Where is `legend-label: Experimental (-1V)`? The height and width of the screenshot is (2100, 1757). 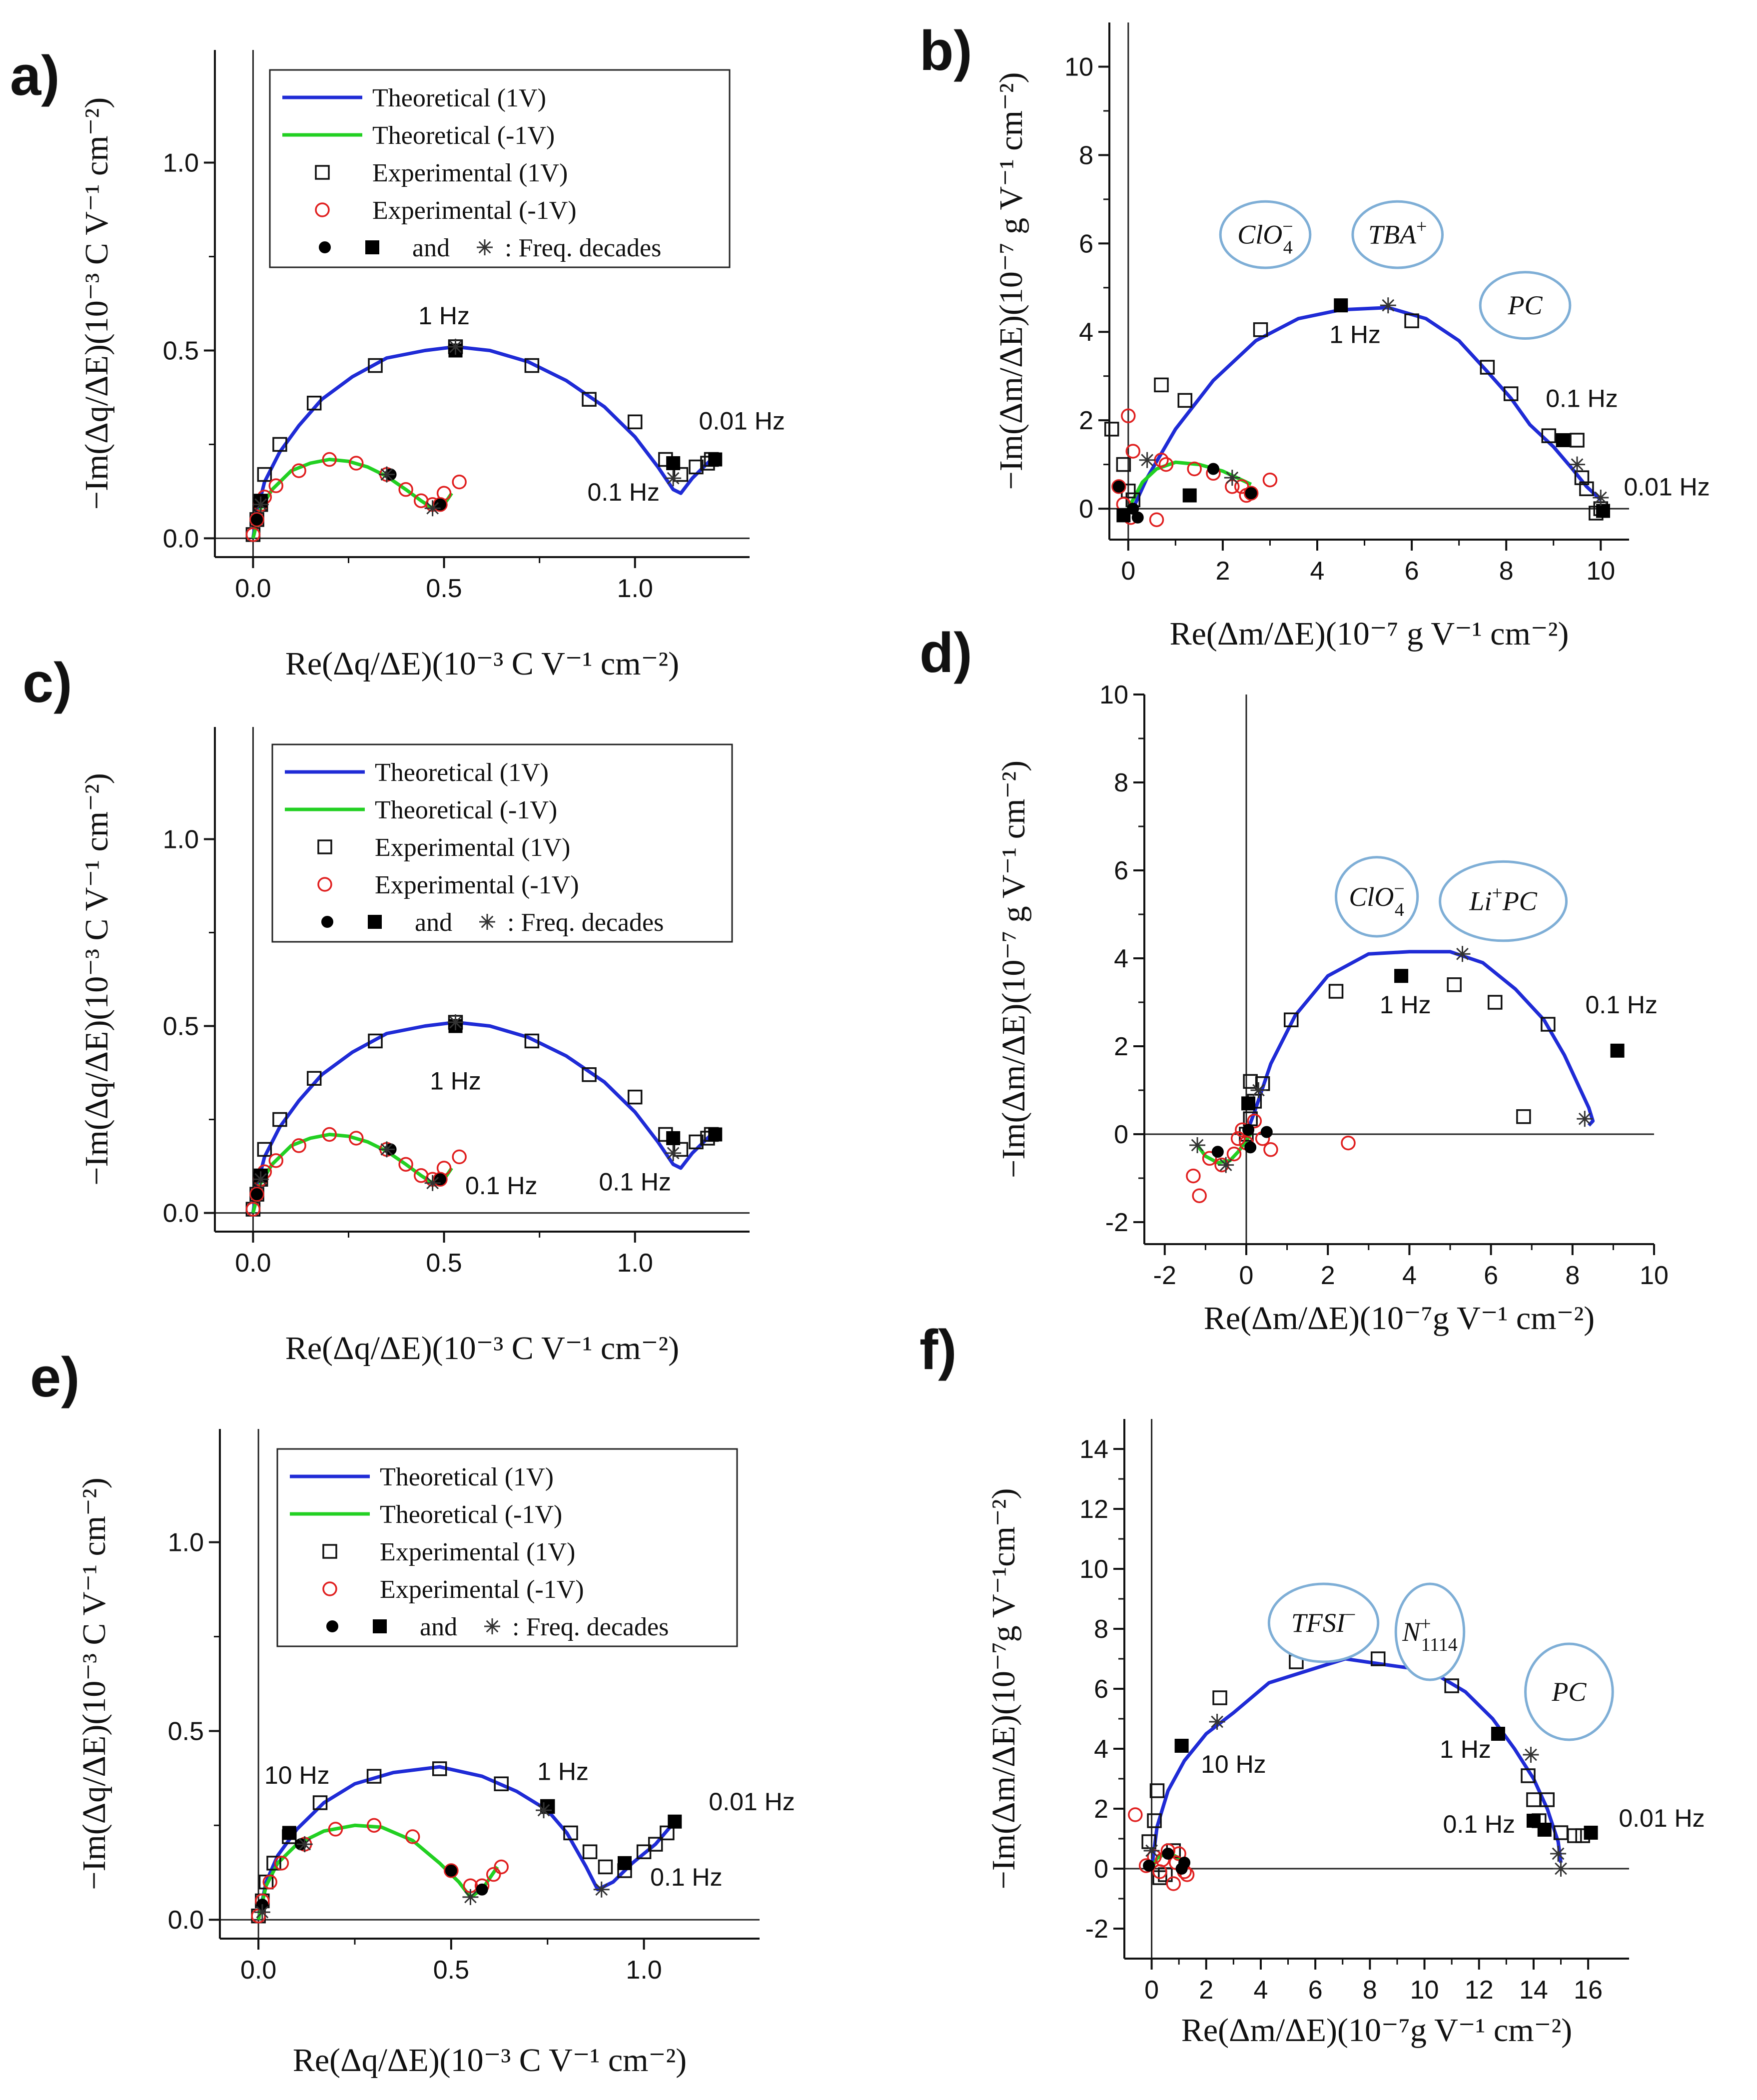
legend-label: Experimental (-1V) is located at coordinates (474, 210).